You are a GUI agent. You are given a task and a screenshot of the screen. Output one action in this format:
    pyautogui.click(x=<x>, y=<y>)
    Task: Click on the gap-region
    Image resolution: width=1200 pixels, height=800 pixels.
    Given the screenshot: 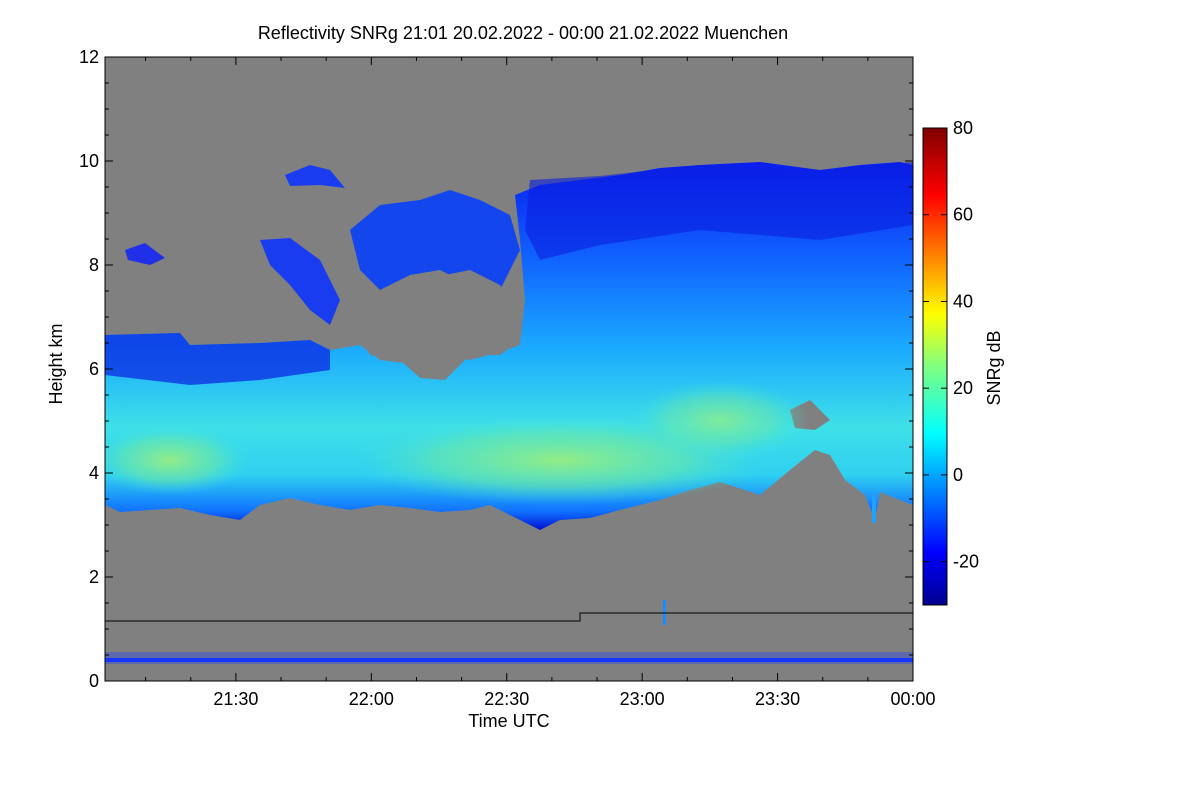 What is the action you would take?
    pyautogui.click(x=437, y=325)
    